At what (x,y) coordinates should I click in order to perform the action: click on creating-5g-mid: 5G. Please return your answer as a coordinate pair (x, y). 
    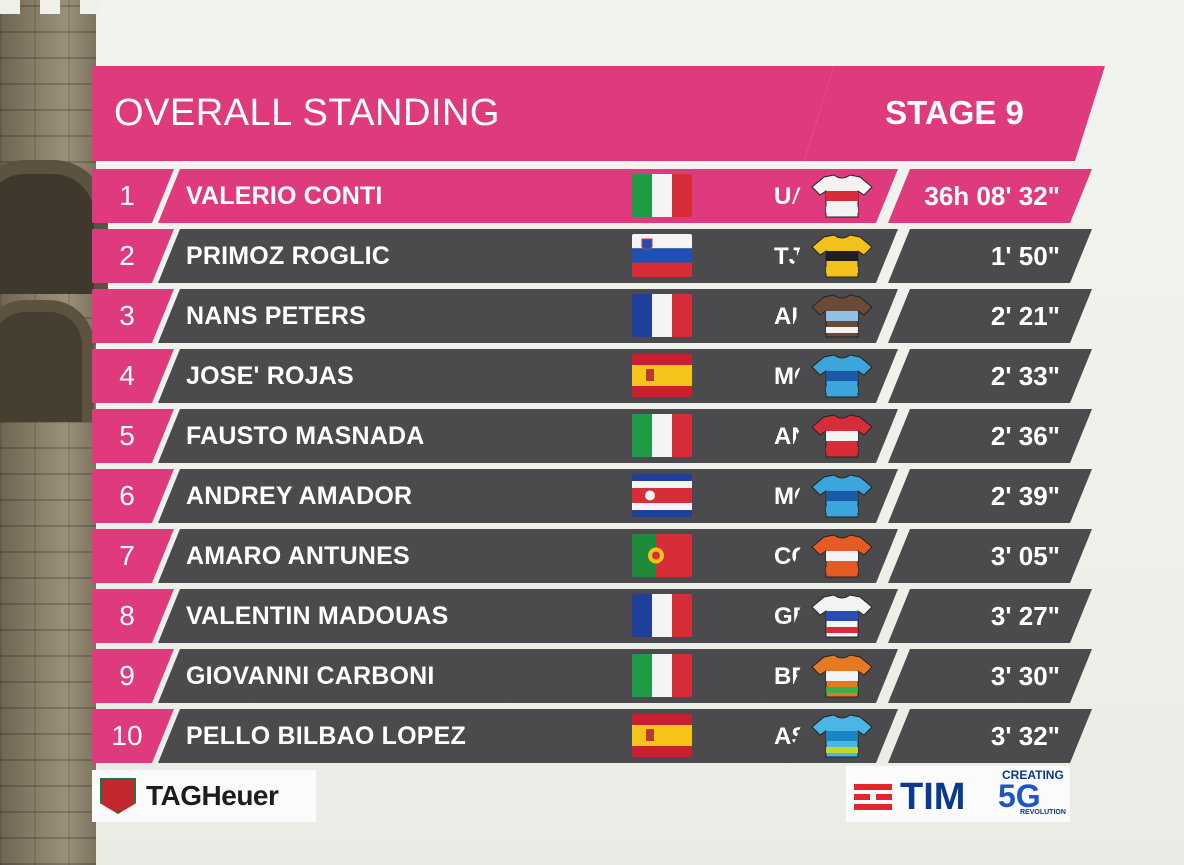
    Looking at the image, I should click on (1019, 796).